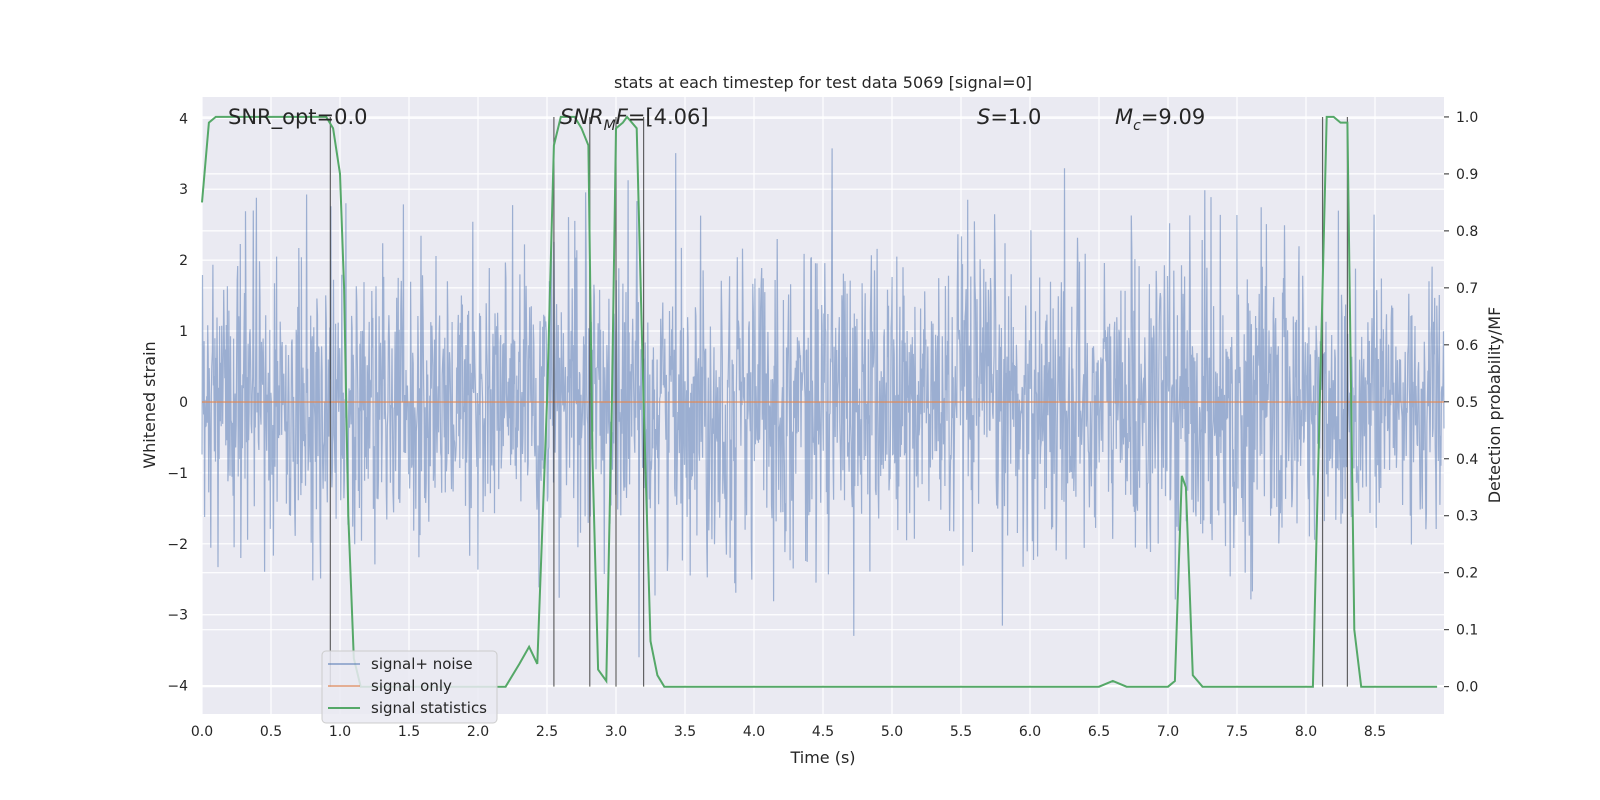 The height and width of the screenshot is (800, 1600). I want to click on x-tick-label: 2.0, so click(478, 732).